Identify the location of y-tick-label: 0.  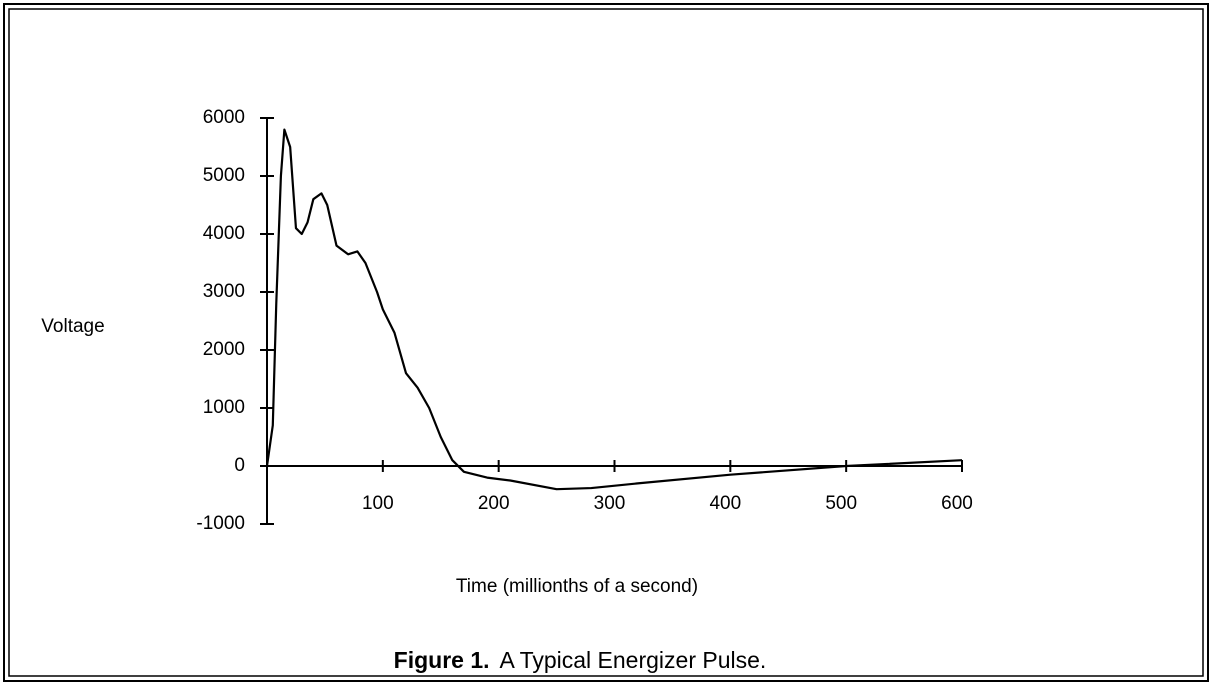
(239, 465).